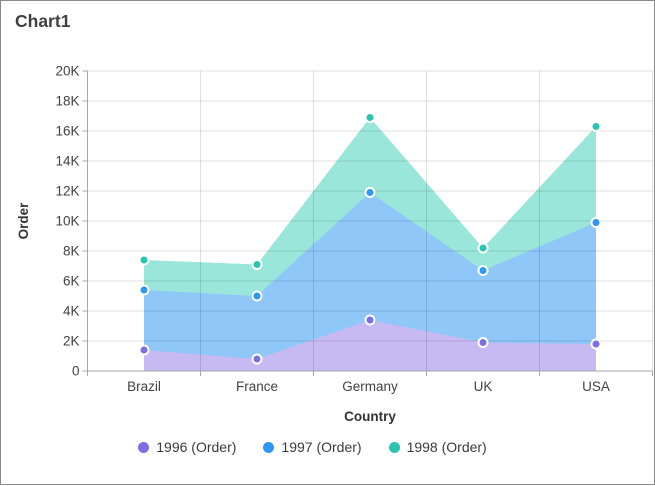 The width and height of the screenshot is (655, 486). I want to click on legend-item-1998-order: 1998 (Order), so click(437, 447).